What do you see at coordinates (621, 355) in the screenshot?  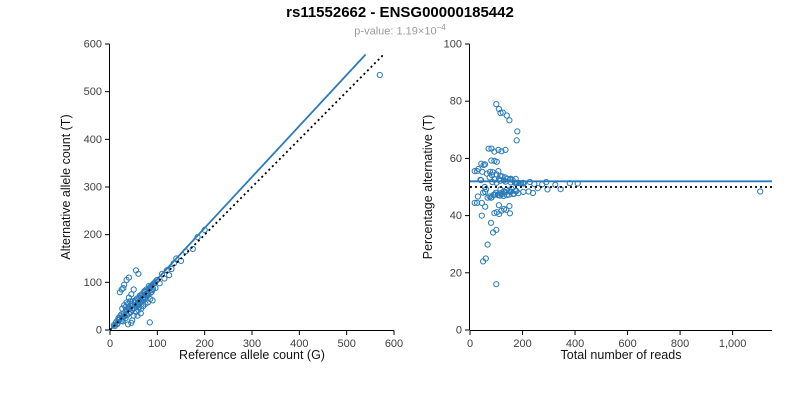 I see `x-axis-label-right: Total number of reads` at bounding box center [621, 355].